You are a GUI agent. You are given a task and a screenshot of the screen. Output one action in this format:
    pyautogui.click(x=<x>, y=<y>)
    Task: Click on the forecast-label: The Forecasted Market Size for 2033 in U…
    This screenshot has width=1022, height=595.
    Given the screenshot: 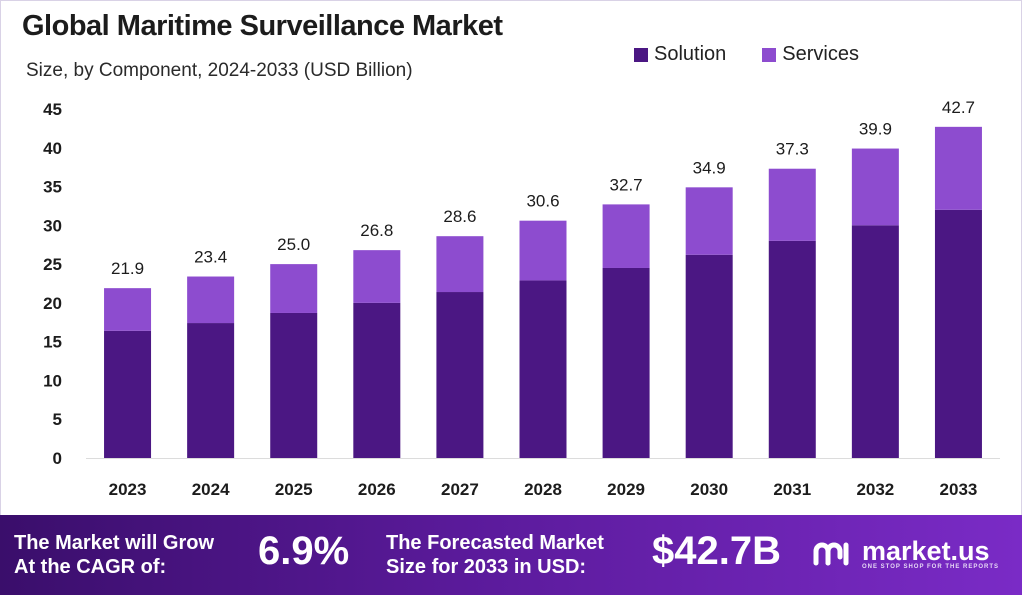 What is the action you would take?
    pyautogui.click(x=495, y=555)
    